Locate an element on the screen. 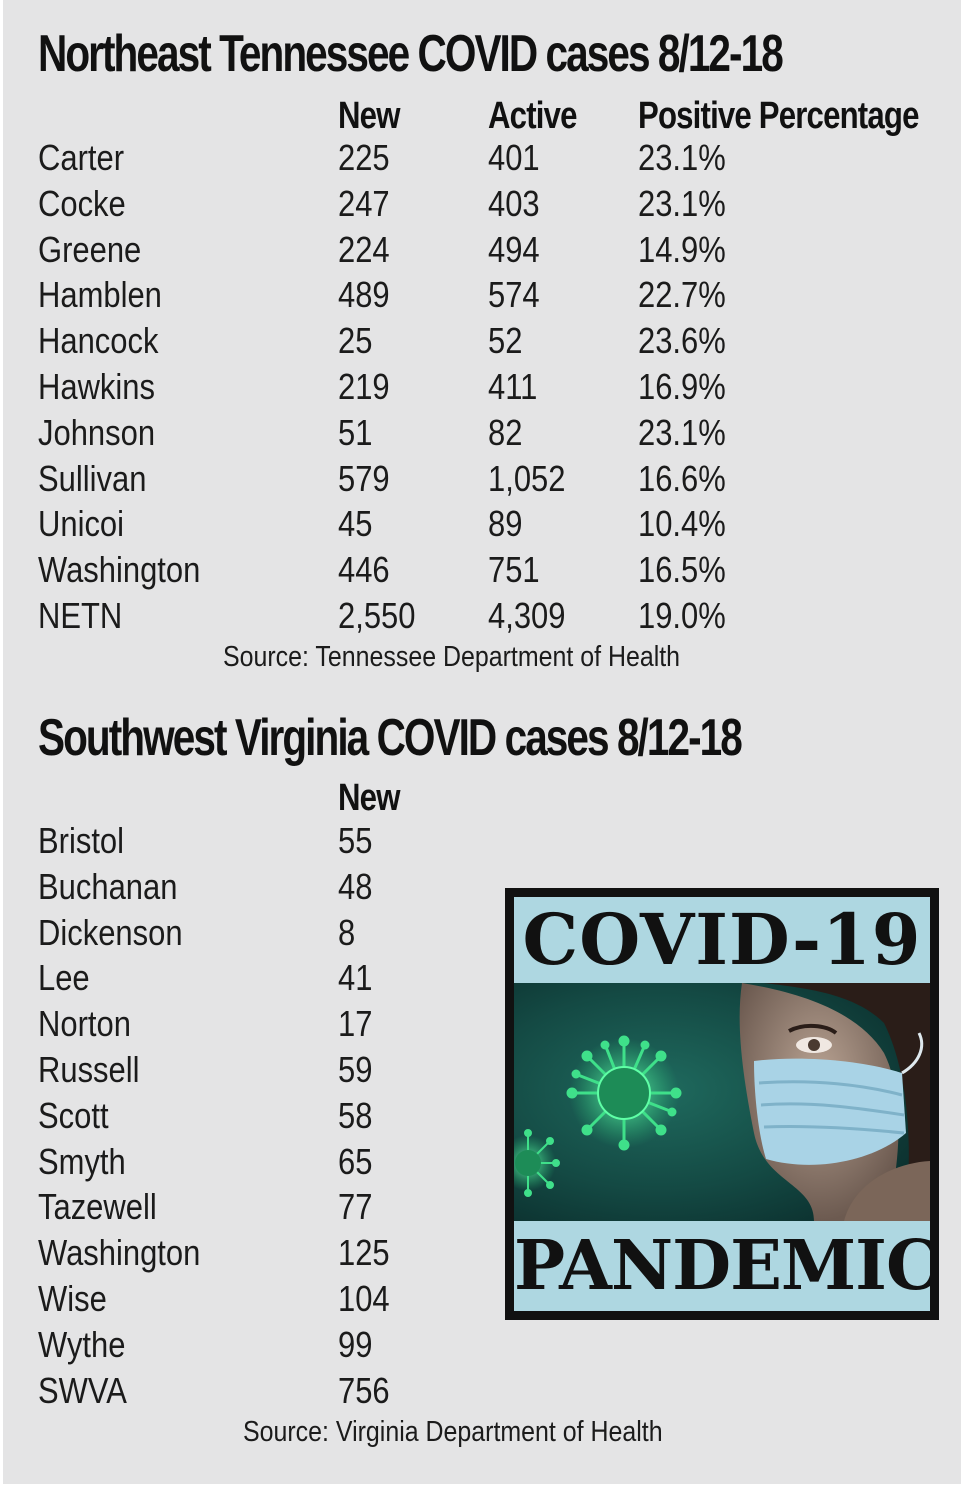 This screenshot has width=965, height=1492. tn-cell-county: Hamblen is located at coordinates (100, 295).